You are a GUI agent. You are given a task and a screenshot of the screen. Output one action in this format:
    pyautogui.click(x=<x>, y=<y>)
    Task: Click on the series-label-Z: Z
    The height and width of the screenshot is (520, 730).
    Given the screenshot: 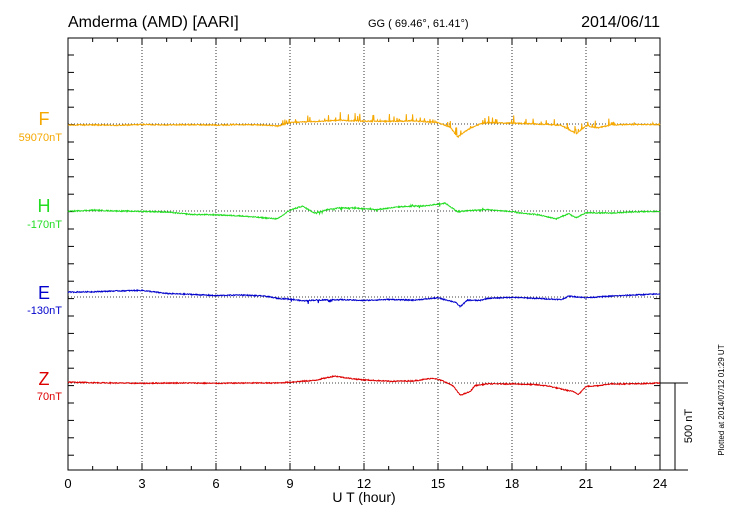 What is the action you would take?
    pyautogui.click(x=44, y=379)
    